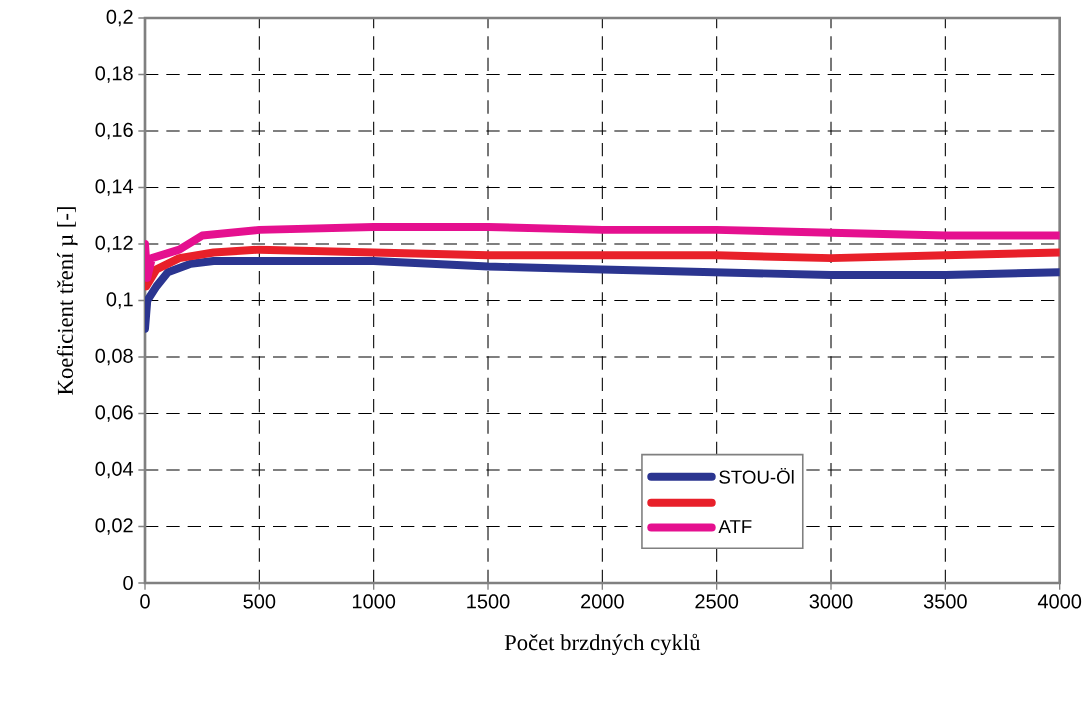  Describe the element at coordinates (145, 601) in the screenshot. I see `x-tick-label: 0` at that location.